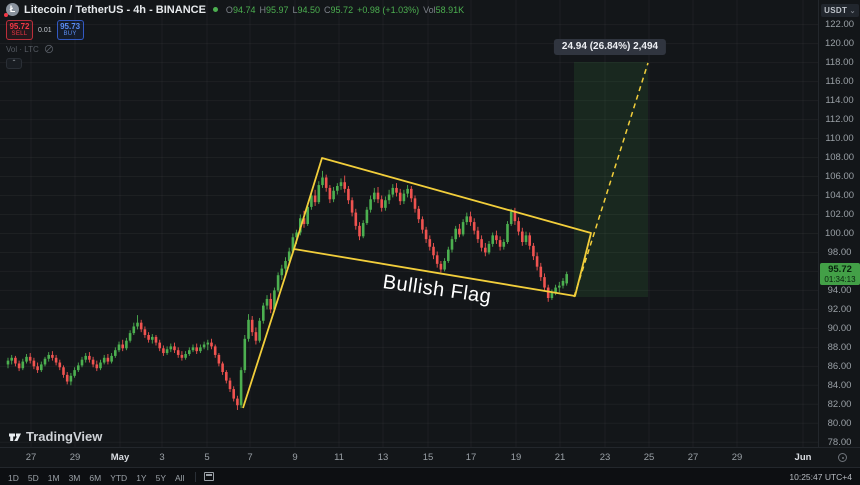 The width and height of the screenshot is (860, 485). What do you see at coordinates (14, 63) in the screenshot?
I see `legend-collapse-button: ⌃` at bounding box center [14, 63].